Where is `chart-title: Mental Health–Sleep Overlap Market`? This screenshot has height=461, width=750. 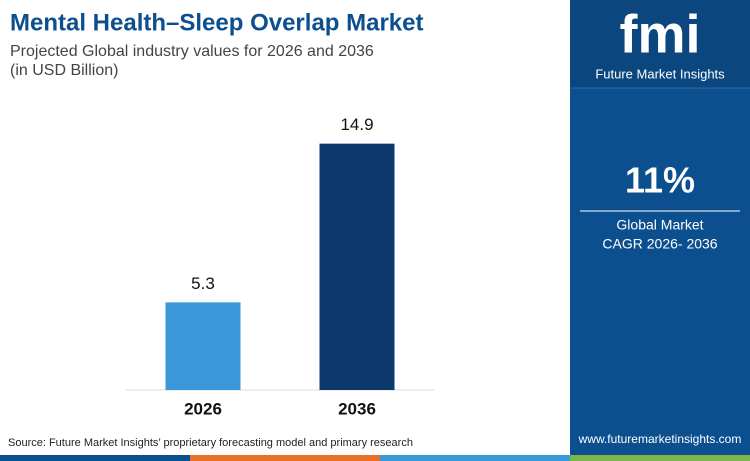
chart-title: Mental Health–Sleep Overlap Market is located at coordinates (216, 22).